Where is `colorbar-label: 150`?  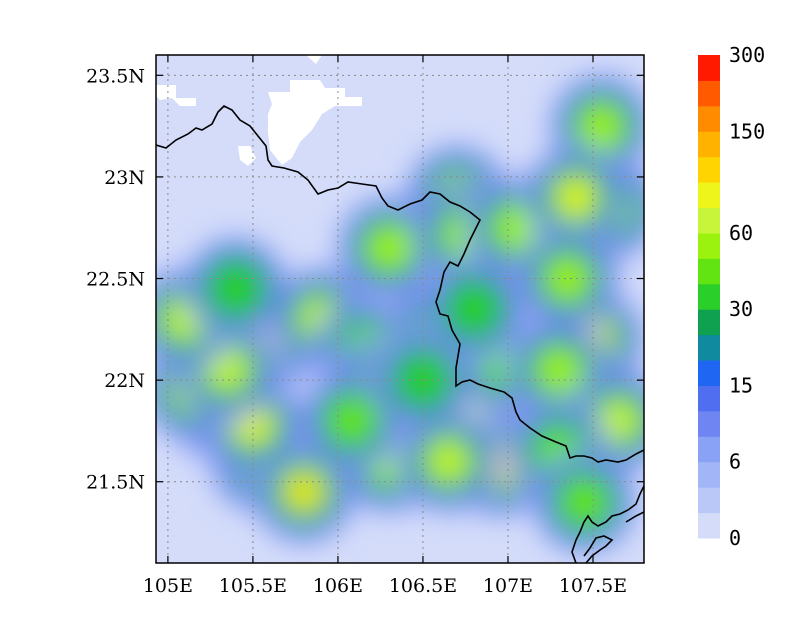
colorbar-label: 150 is located at coordinates (747, 131).